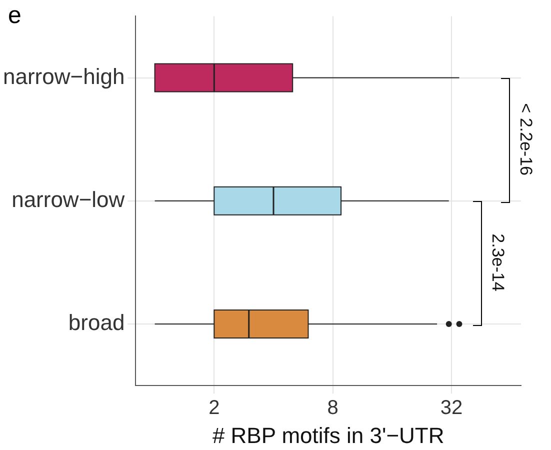 This screenshot has width=551, height=450. Describe the element at coordinates (498, 263) in the screenshot. I see `annotation: 2.3e-14` at that location.